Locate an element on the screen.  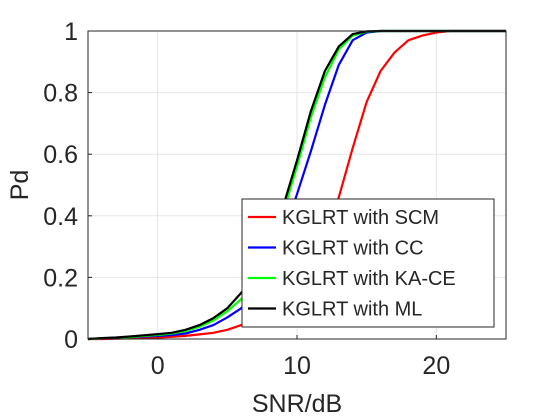
y-axis-label: Pd is located at coordinates (20, 185).